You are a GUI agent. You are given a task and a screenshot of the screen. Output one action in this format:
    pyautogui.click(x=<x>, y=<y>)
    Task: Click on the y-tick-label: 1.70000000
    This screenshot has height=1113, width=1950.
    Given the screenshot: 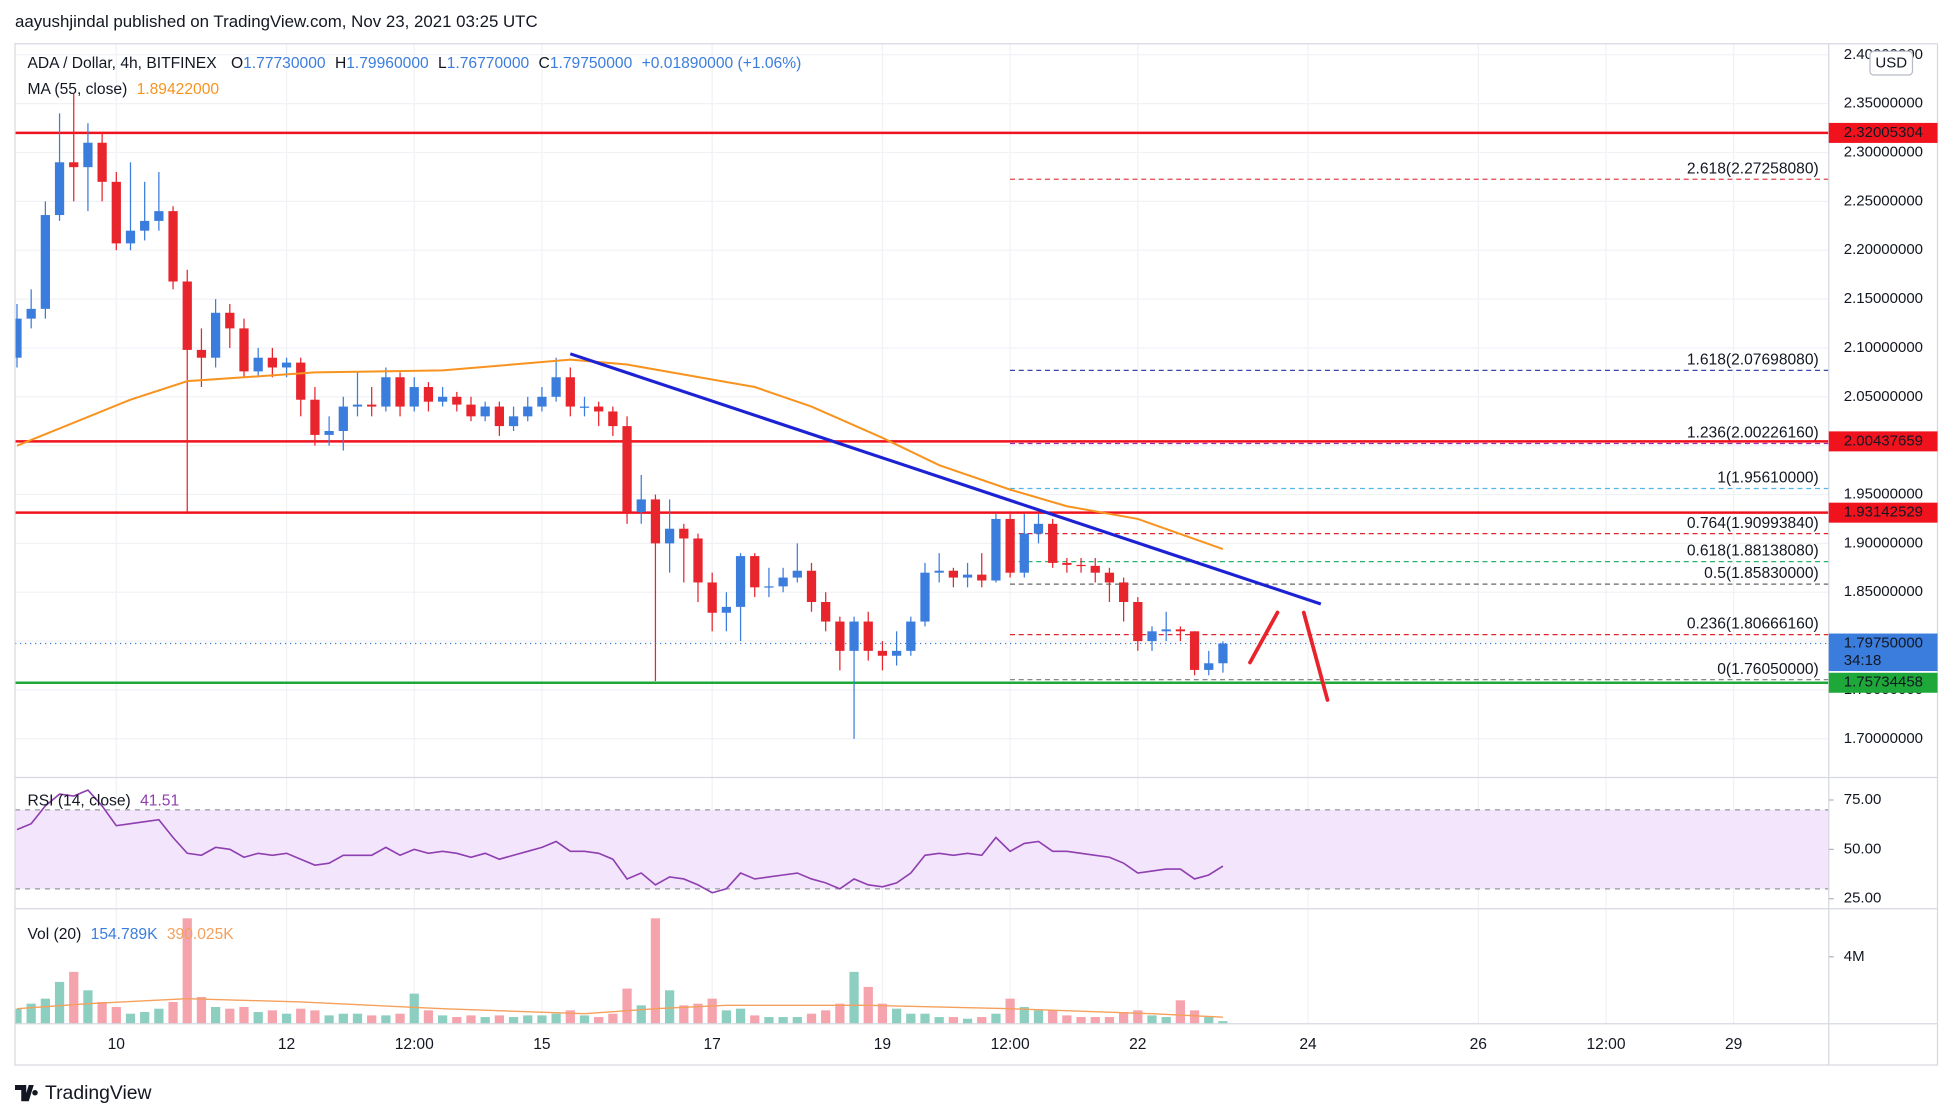 What is the action you would take?
    pyautogui.click(x=1883, y=738)
    